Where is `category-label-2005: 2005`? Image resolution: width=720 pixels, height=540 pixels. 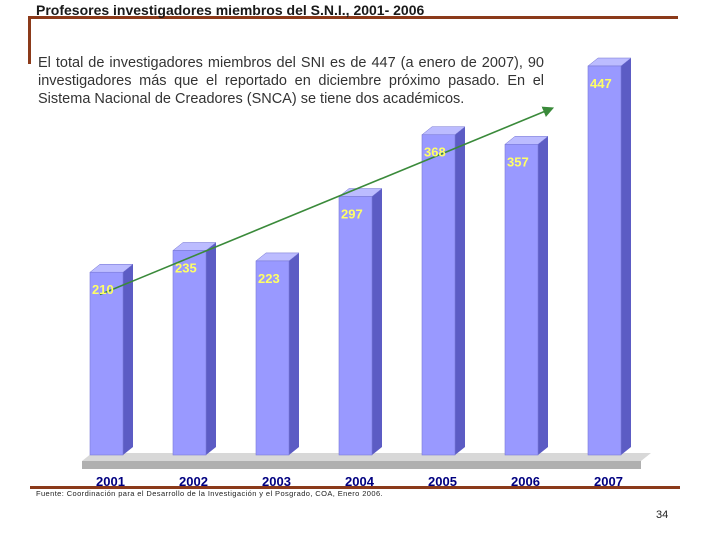 category-label-2005: 2005 is located at coordinates (442, 481).